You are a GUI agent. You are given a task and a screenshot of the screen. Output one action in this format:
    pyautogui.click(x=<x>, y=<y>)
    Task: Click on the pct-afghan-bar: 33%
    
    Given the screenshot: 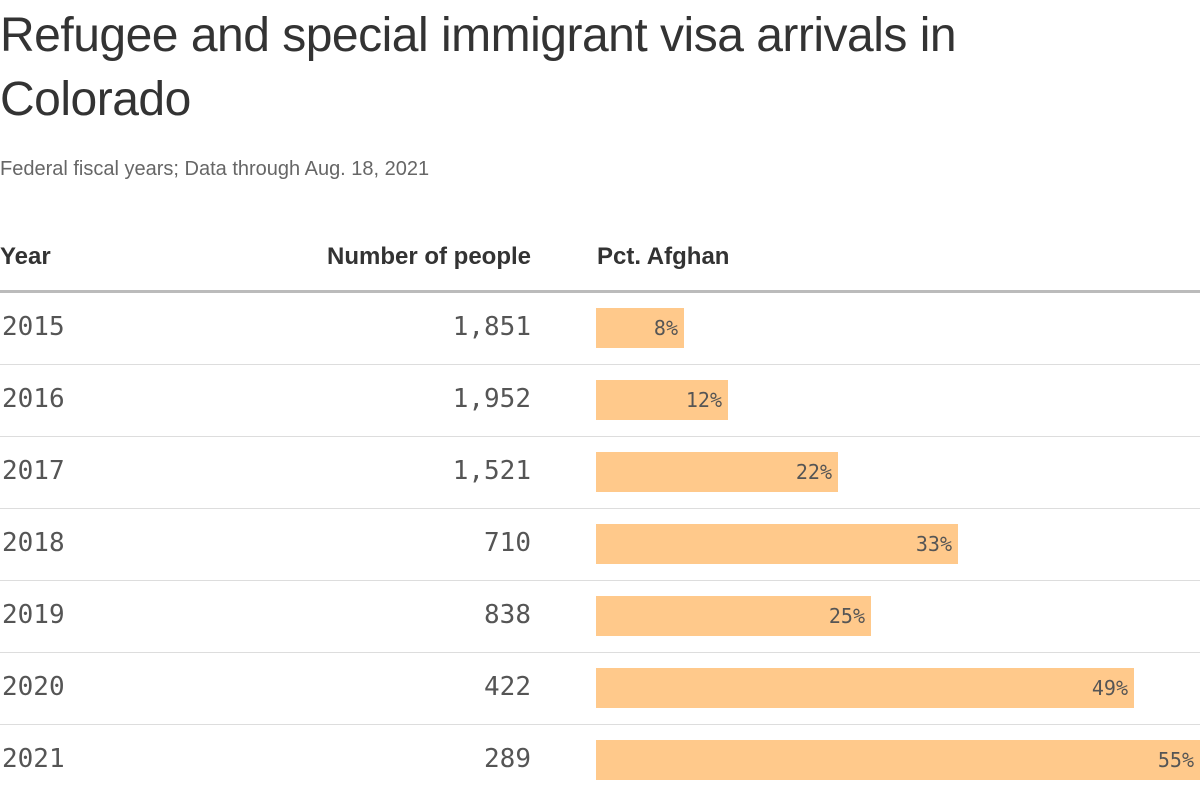 What is the action you would take?
    pyautogui.click(x=777, y=544)
    